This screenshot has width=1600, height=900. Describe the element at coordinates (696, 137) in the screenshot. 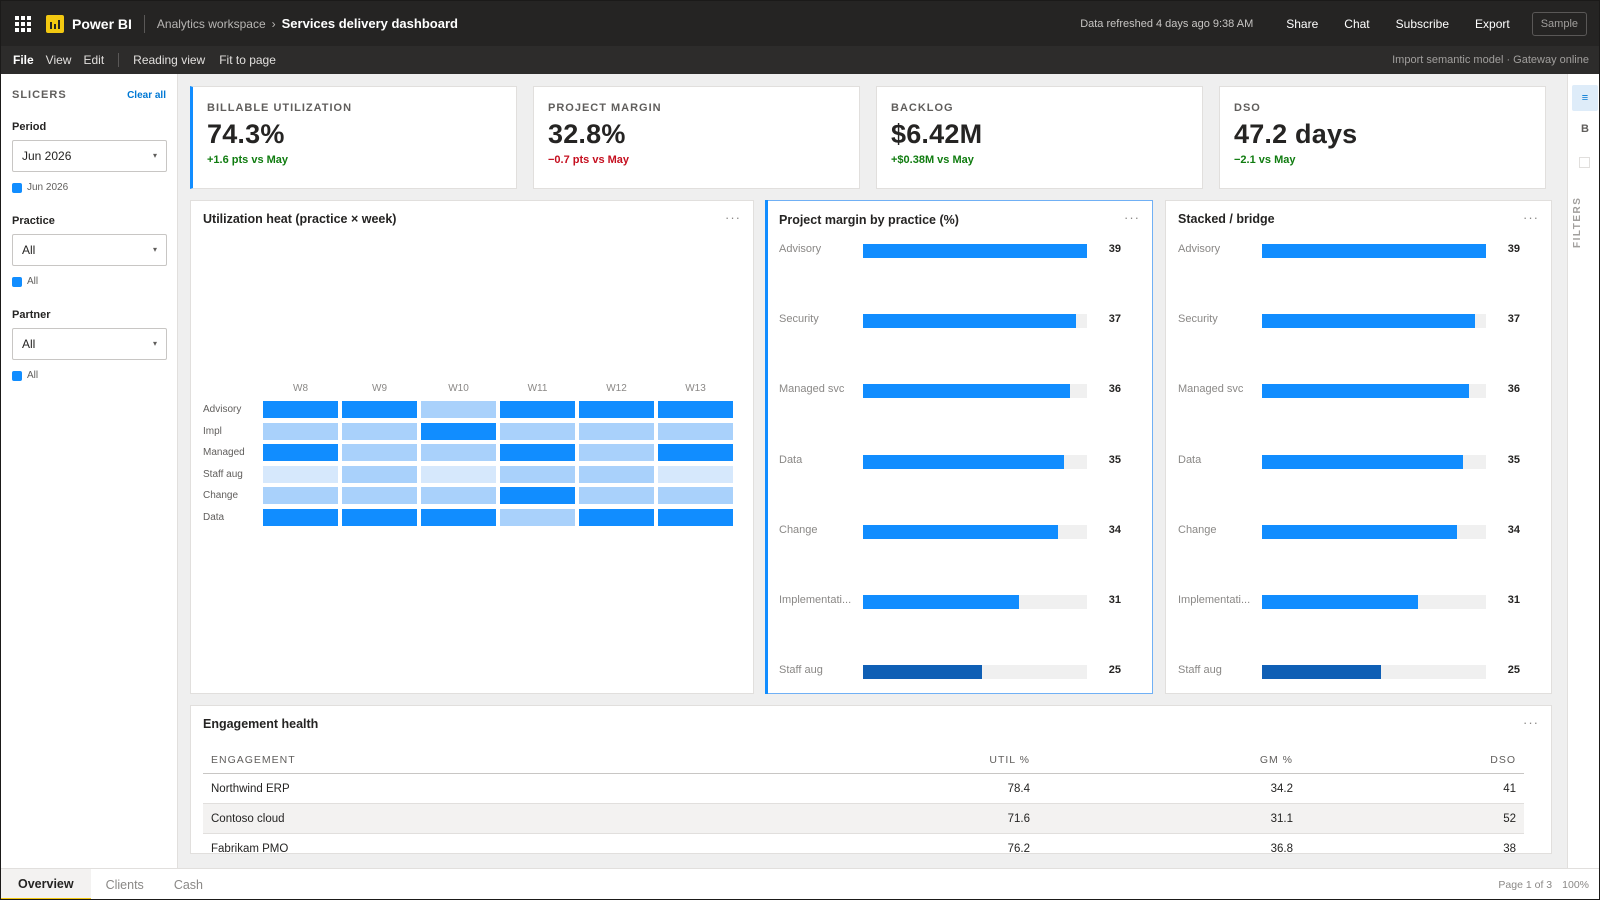

I see `kpi-card-project-margin: PROJECT MARGIN 32.8% −0.7 pts vs May` at that location.